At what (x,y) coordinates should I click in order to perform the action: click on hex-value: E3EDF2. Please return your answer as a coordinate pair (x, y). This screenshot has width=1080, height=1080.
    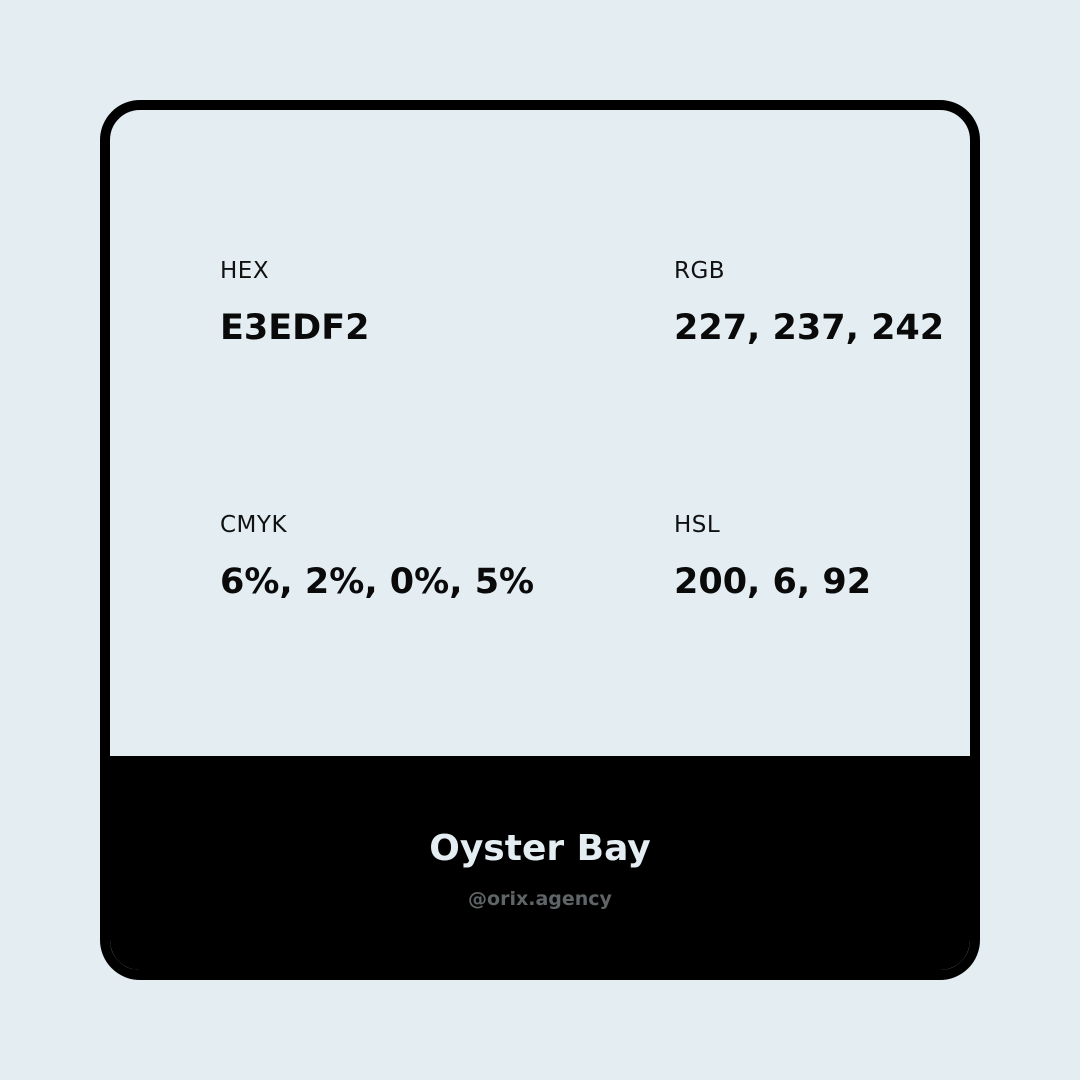
    Looking at the image, I should click on (295, 328).